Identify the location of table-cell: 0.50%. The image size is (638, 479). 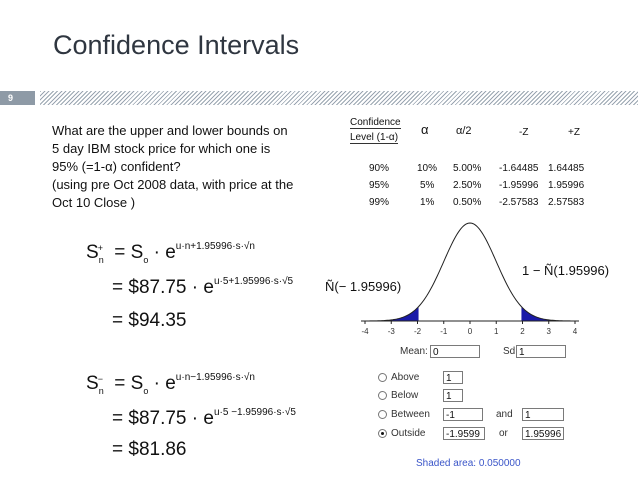
(467, 202).